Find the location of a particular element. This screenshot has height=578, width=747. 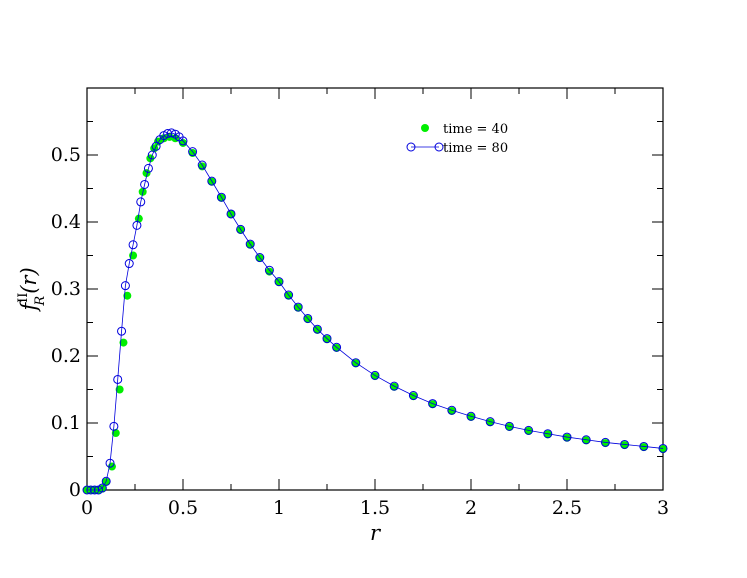

y-tick-label: 0.5 is located at coordinates (66, 155).